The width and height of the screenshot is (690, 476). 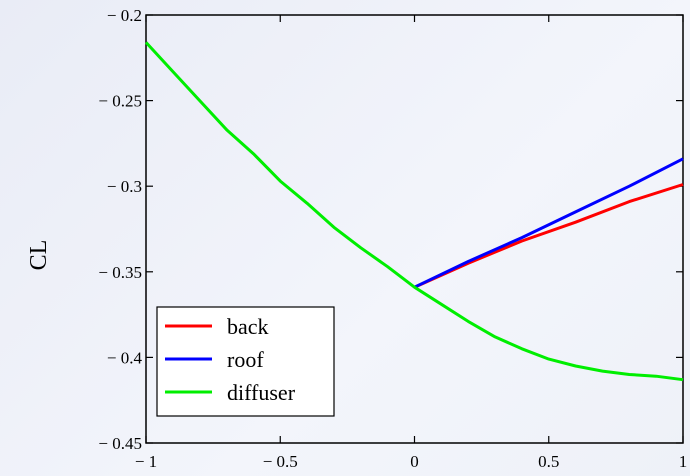 What do you see at coordinates (683, 461) in the screenshot?
I see `x-tick-label: 1` at bounding box center [683, 461].